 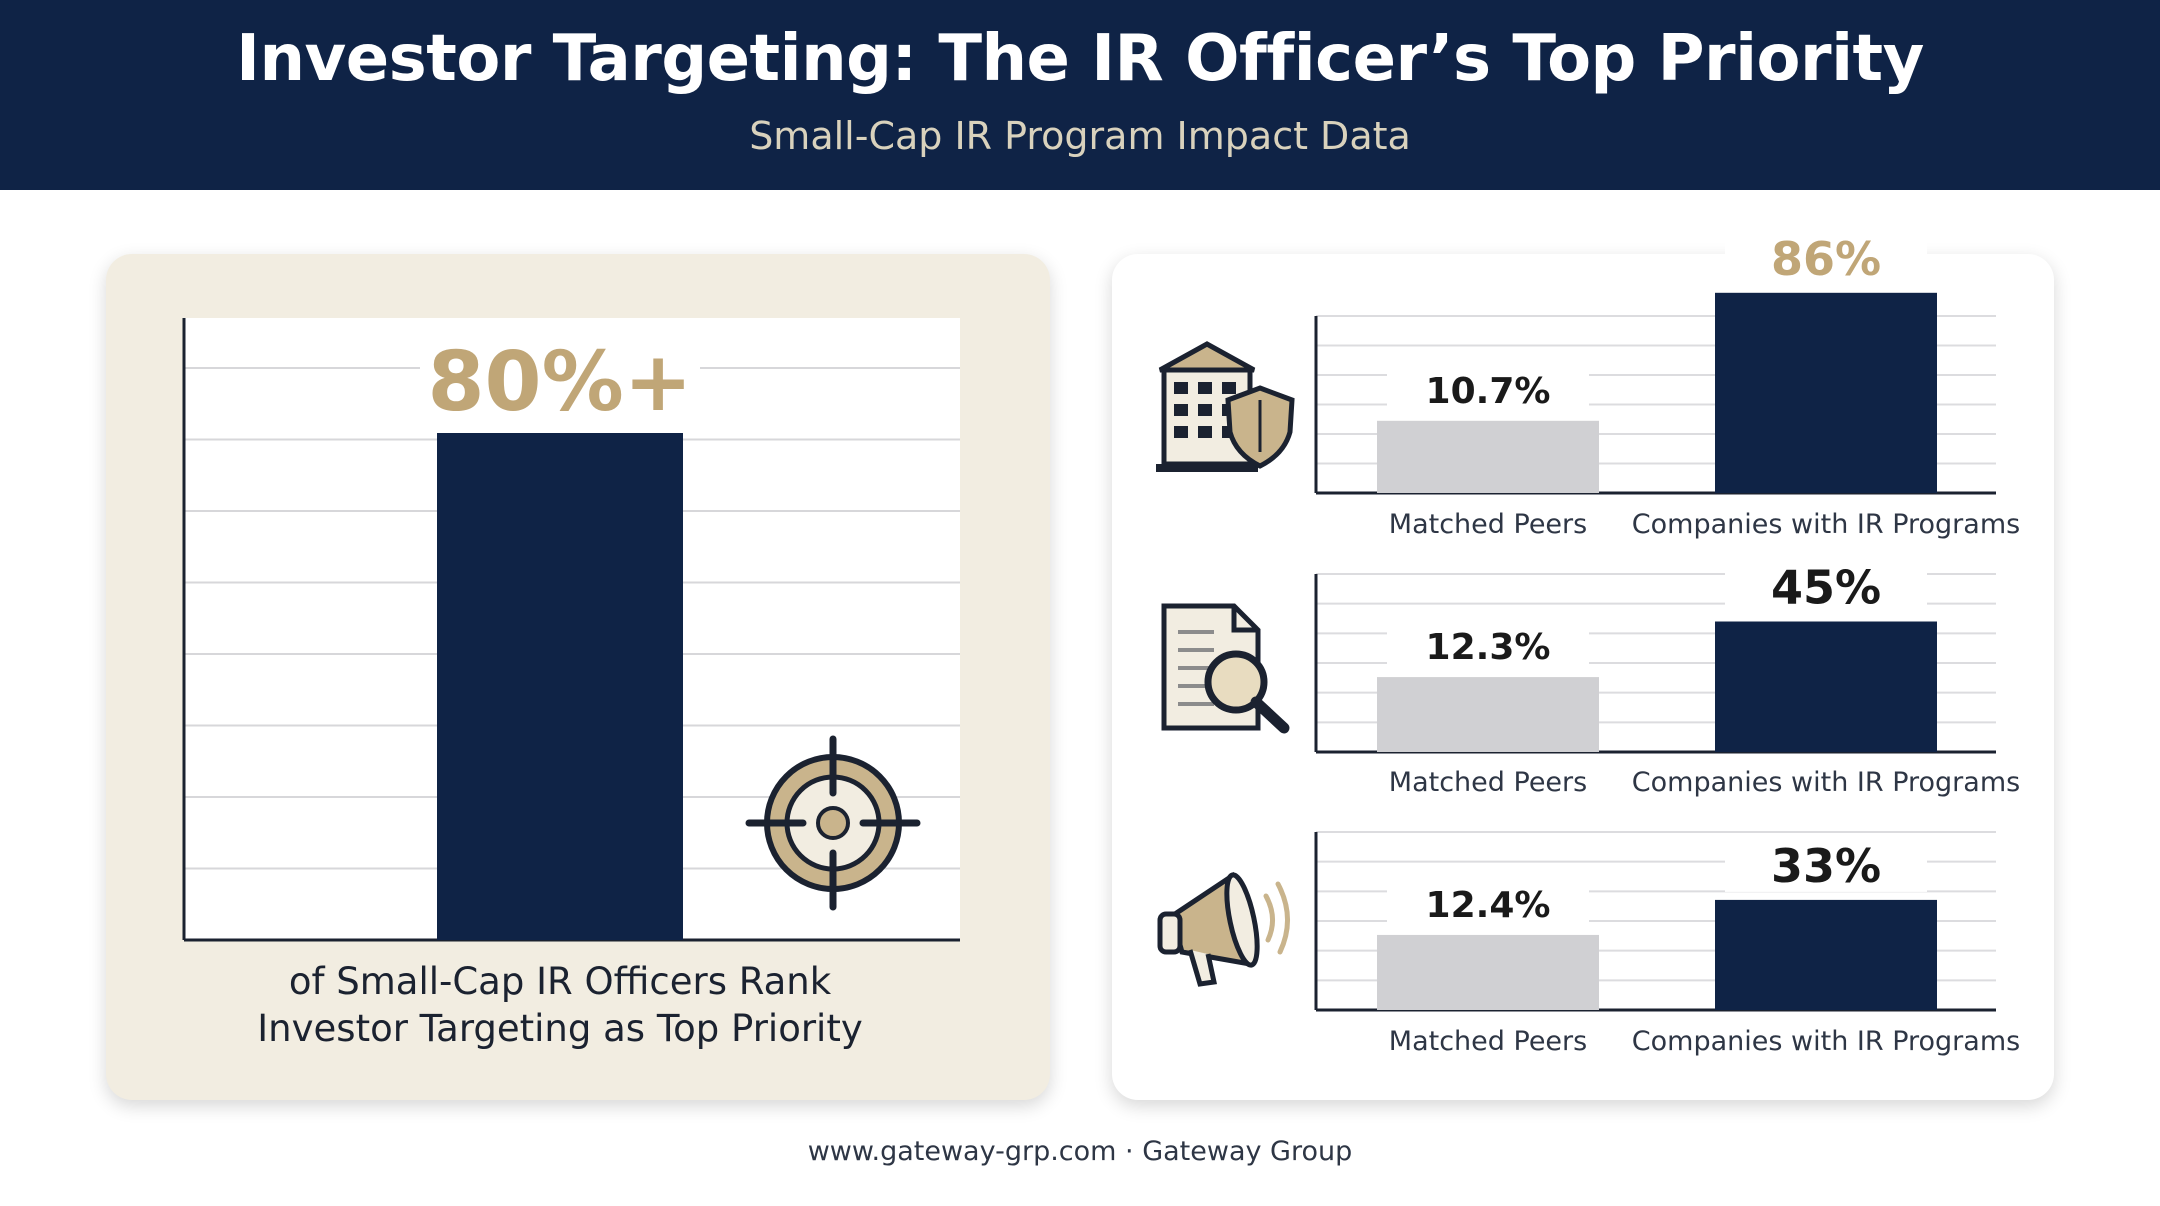 What do you see at coordinates (1080, 1151) in the screenshot?
I see `footer-credit: www.gateway-grp.com · Gateway Group` at bounding box center [1080, 1151].